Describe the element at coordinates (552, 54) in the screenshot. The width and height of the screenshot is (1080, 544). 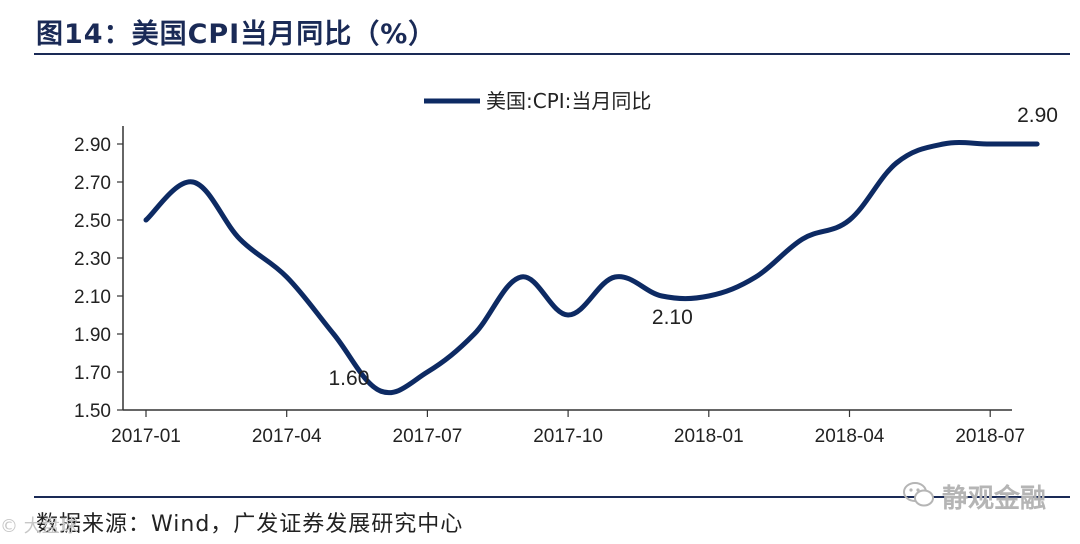
I see `title-divider` at that location.